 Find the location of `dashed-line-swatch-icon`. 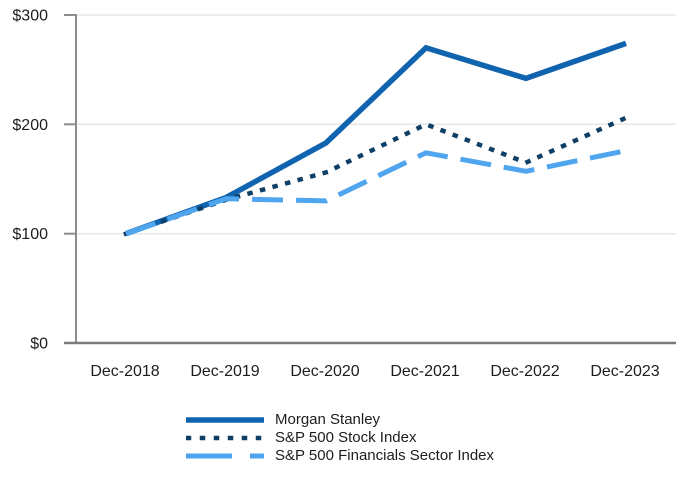

dashed-line-swatch-icon is located at coordinates (225, 455).